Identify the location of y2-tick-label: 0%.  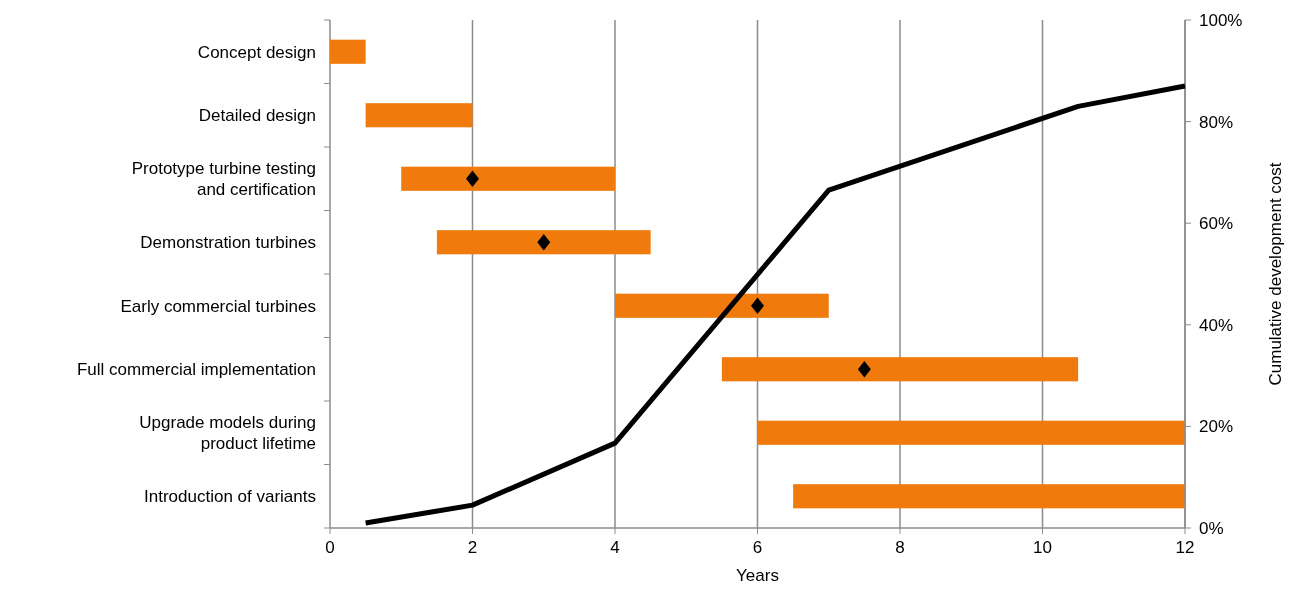
(1211, 528).